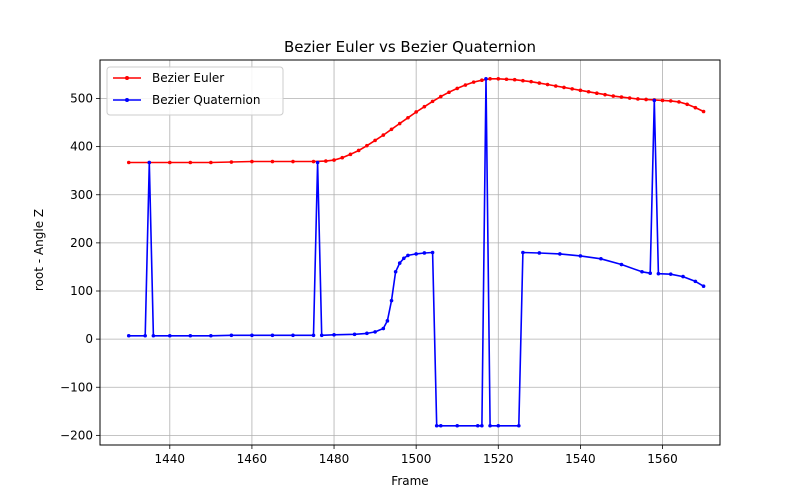 The width and height of the screenshot is (800, 500). Describe the element at coordinates (80, 267) in the screenshot. I see `y-axis-ticks: −200 −100 0 100 200 300 400 500` at that location.